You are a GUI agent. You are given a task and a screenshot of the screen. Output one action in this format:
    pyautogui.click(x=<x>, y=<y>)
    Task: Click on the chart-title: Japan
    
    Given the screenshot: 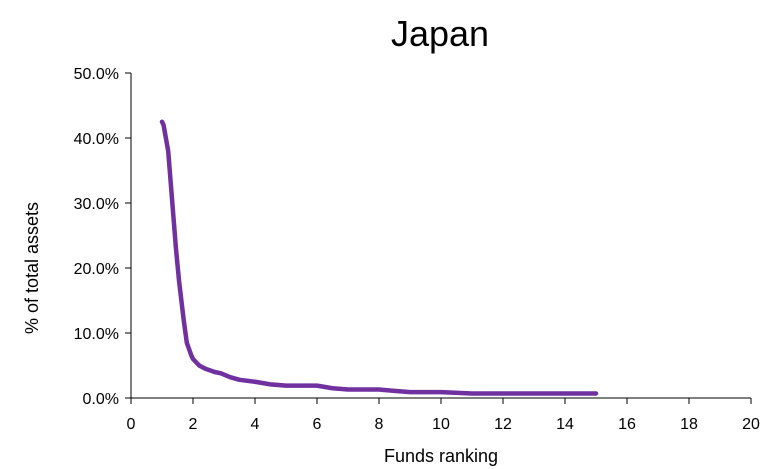 What is the action you would take?
    pyautogui.click(x=440, y=33)
    